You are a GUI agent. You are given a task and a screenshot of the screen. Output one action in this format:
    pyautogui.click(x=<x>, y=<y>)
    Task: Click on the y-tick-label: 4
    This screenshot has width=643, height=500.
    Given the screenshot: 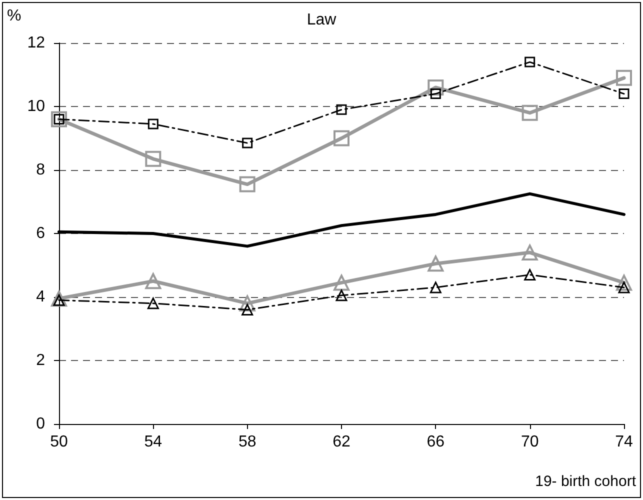 What is the action you would take?
    pyautogui.click(x=41, y=297)
    